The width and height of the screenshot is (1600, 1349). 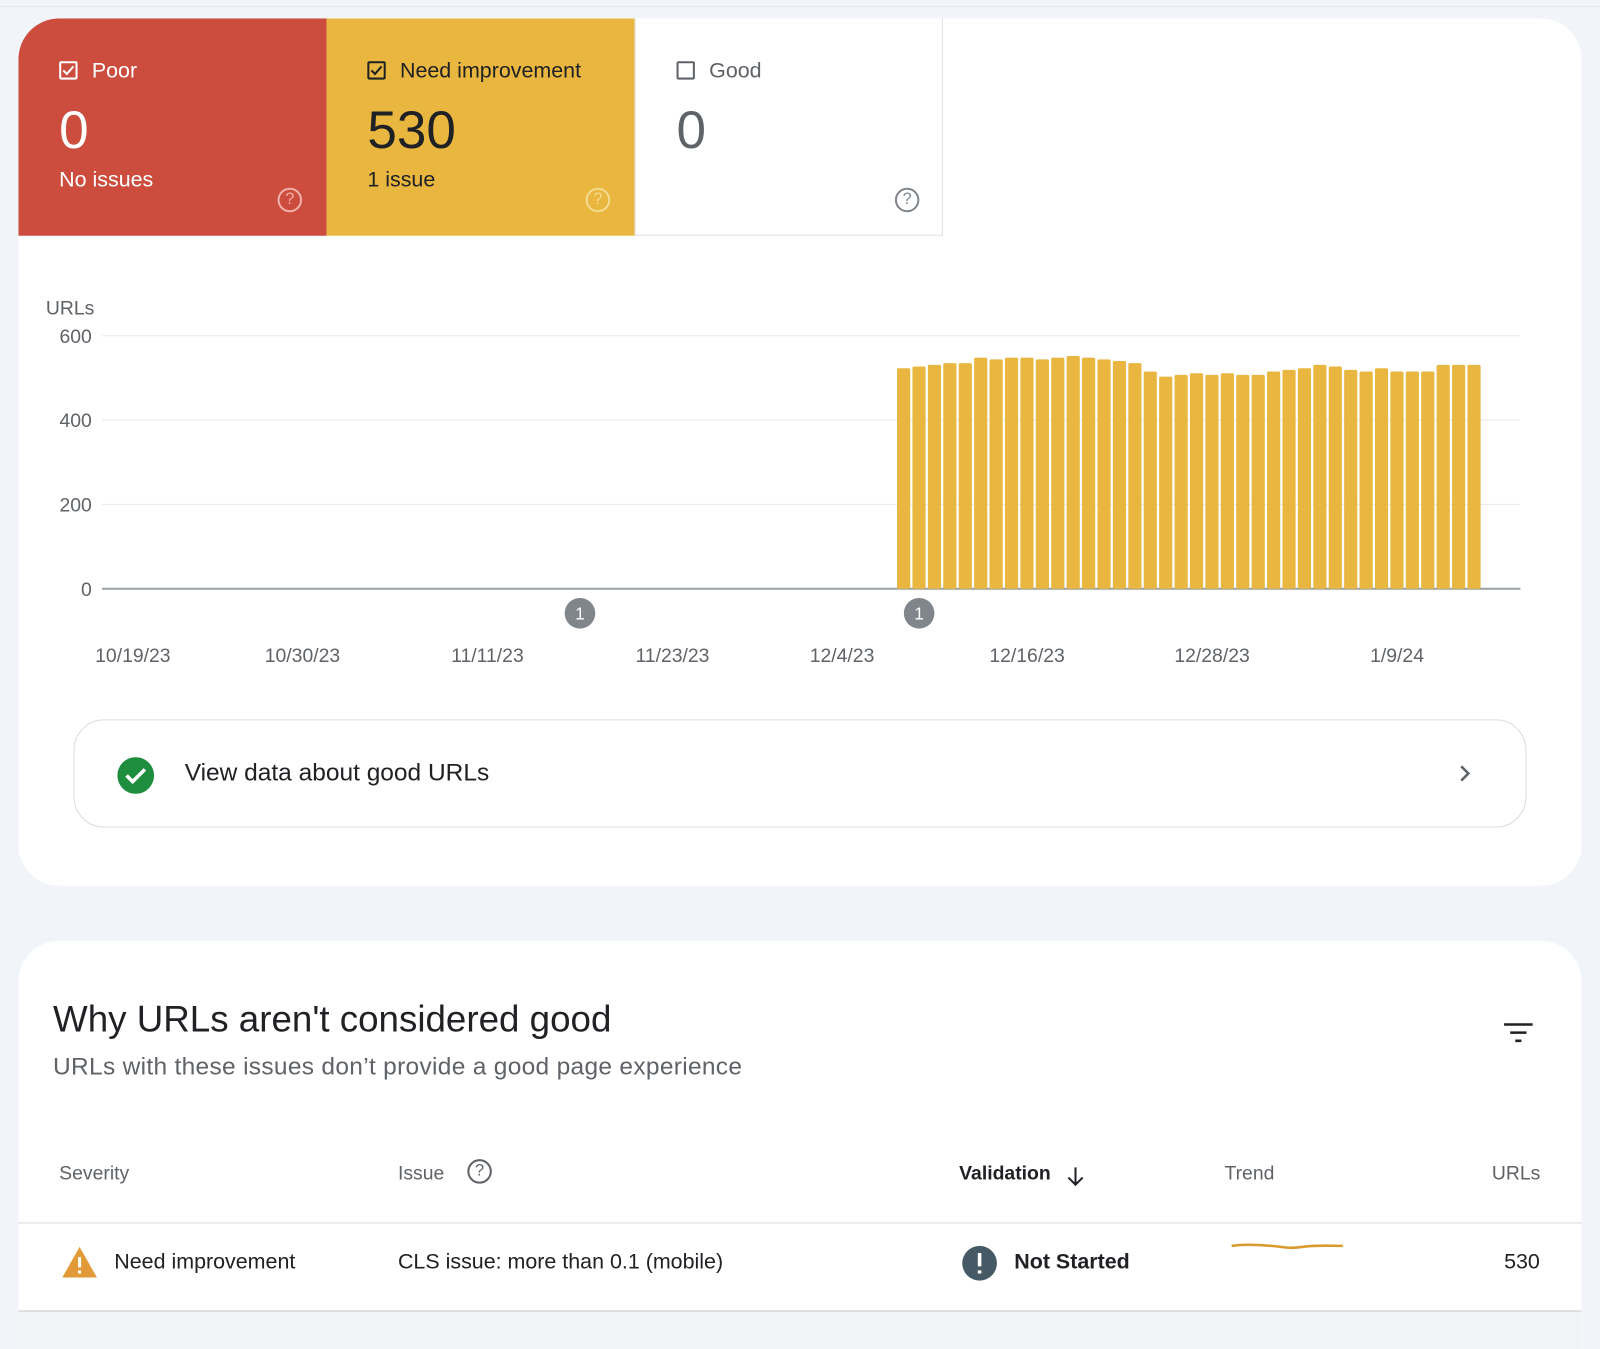 What do you see at coordinates (1518, 1033) in the screenshot?
I see `filter-icon` at bounding box center [1518, 1033].